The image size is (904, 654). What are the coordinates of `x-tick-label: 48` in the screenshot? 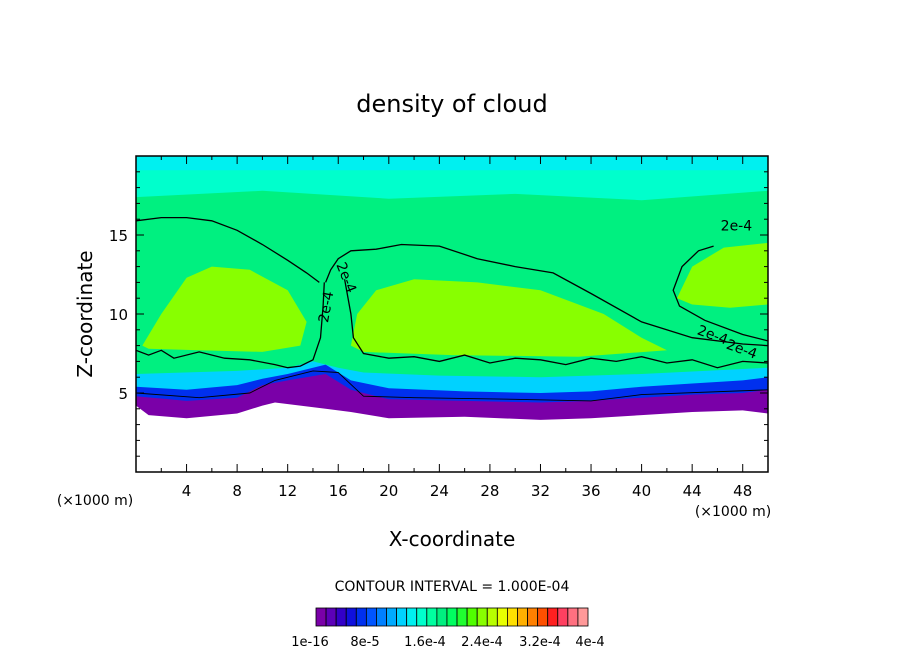 It's located at (742, 491).